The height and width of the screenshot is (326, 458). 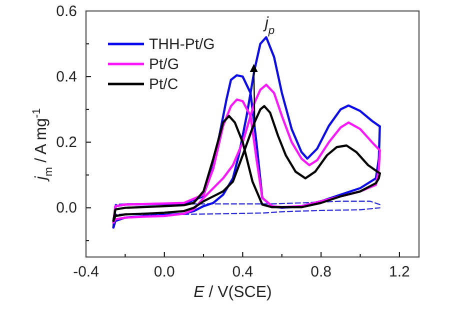 What do you see at coordinates (182, 44) in the screenshot?
I see `legend-label: THH-Pt/G` at bounding box center [182, 44].